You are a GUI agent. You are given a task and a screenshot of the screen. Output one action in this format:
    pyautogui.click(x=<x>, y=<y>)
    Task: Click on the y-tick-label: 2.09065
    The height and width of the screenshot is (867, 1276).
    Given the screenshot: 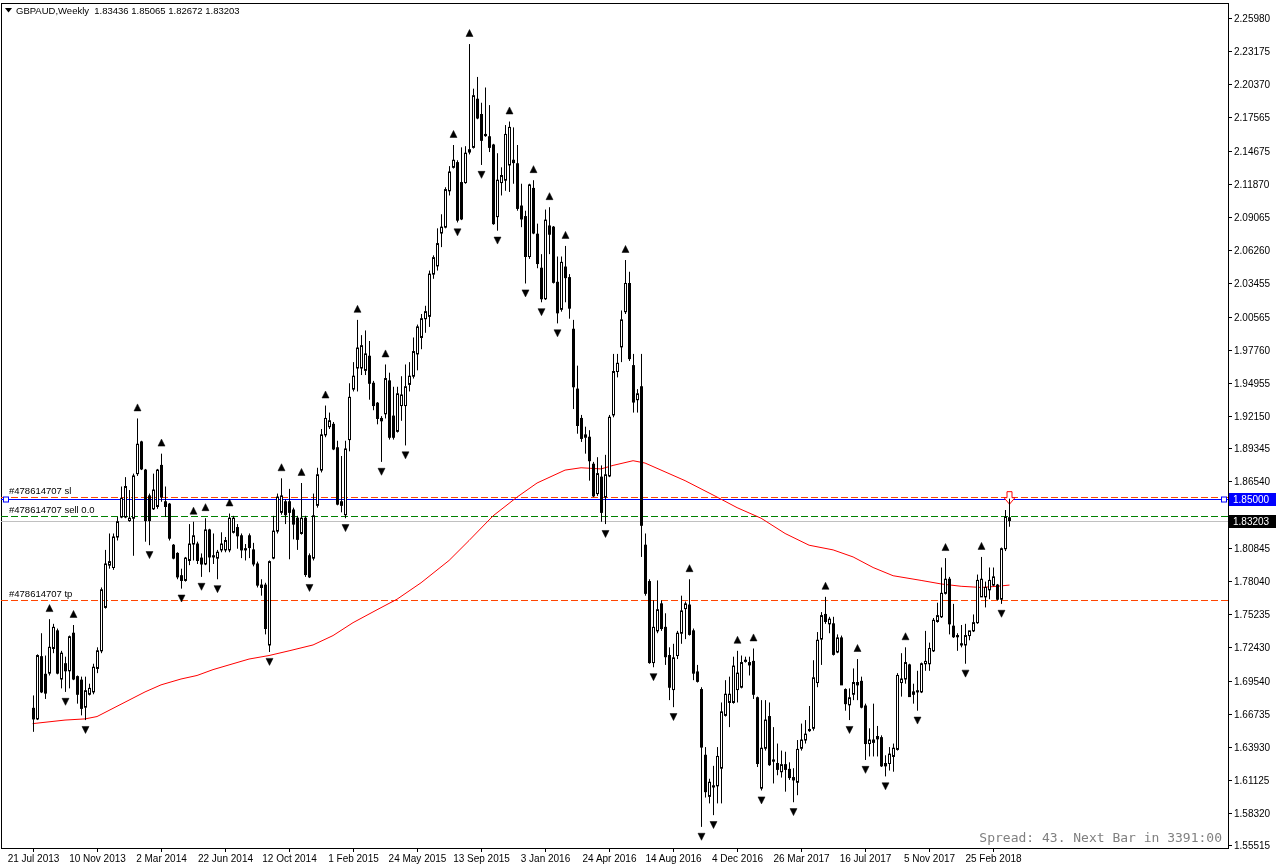 What is the action you would take?
    pyautogui.click(x=1252, y=217)
    